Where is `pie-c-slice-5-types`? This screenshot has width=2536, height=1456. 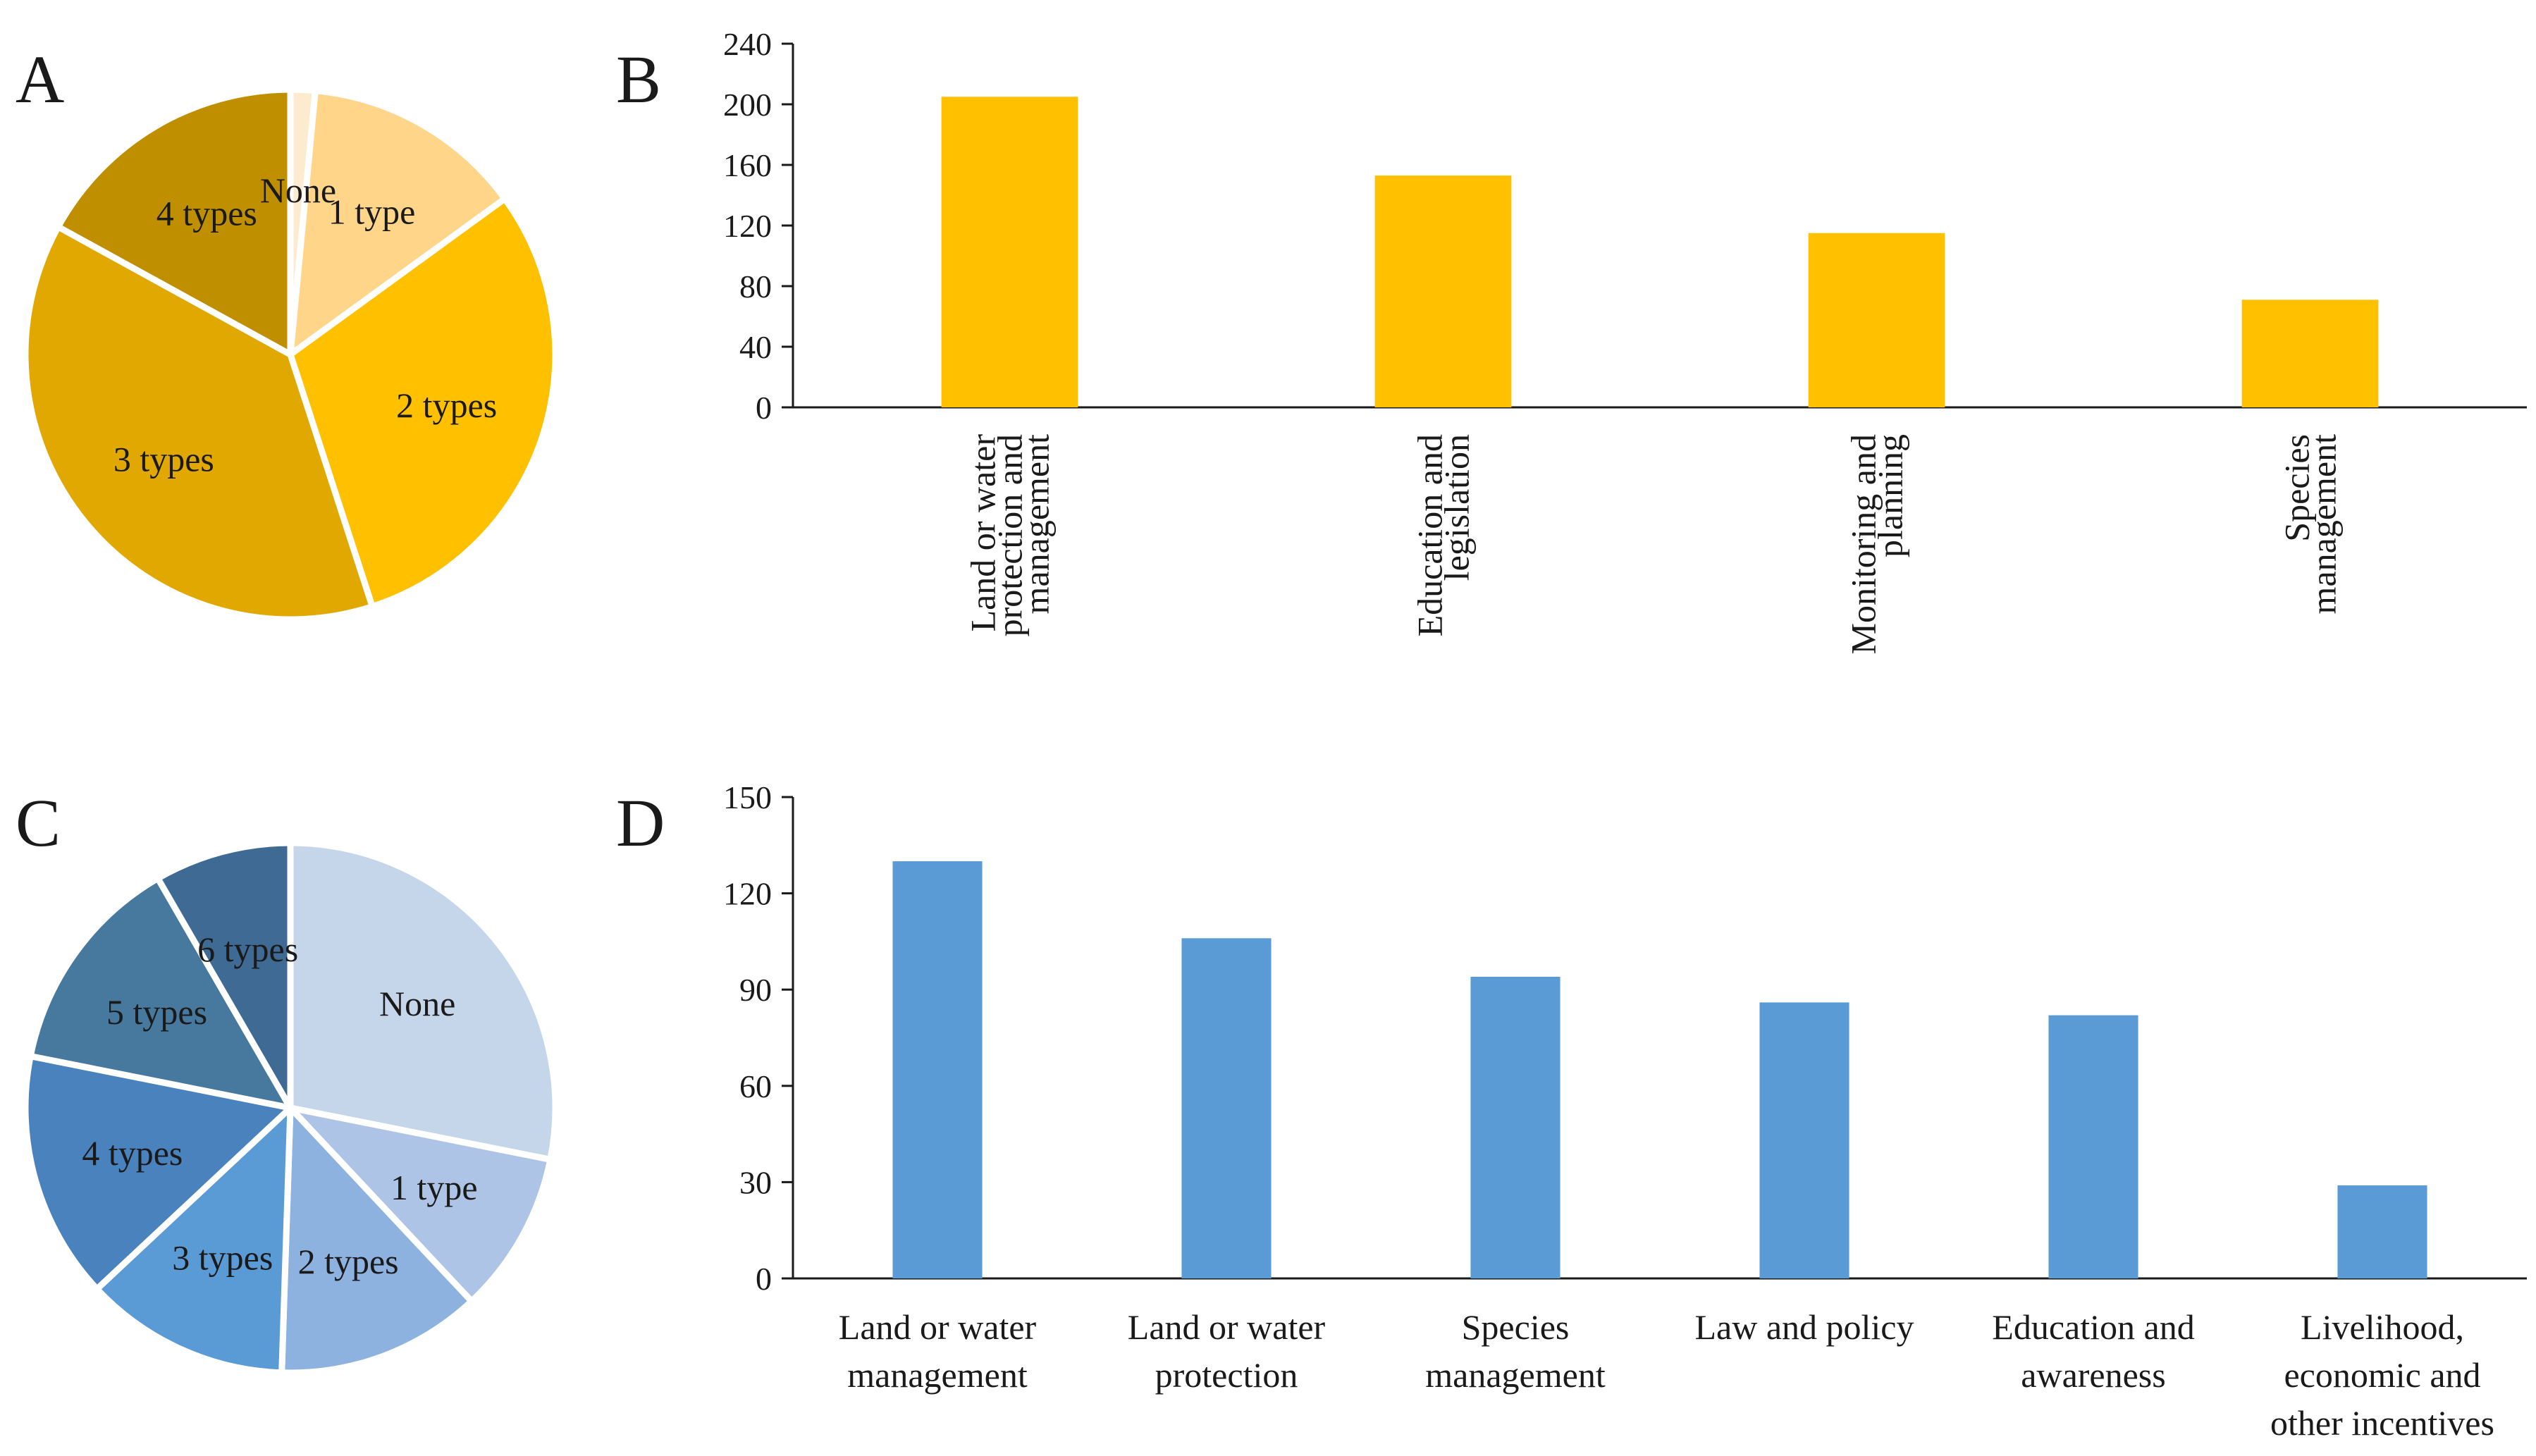
pie-c-slice-5-types is located at coordinates (161, 993).